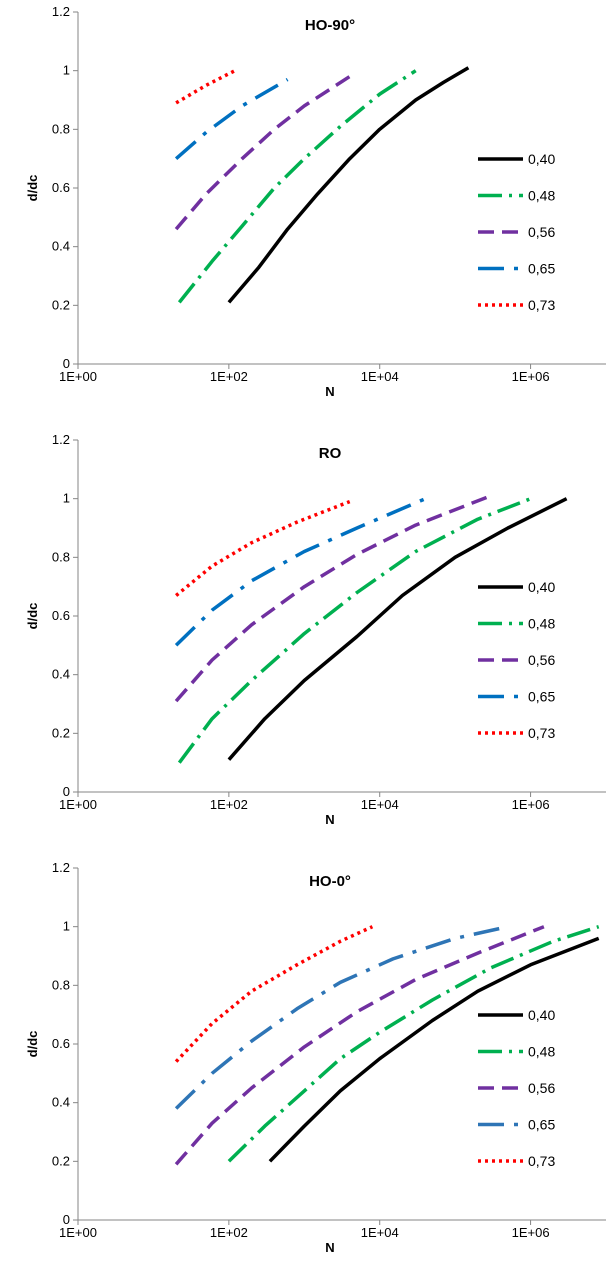 This screenshot has width=606, height=1284. I want to click on chart-title: HO-0°, so click(330, 881).